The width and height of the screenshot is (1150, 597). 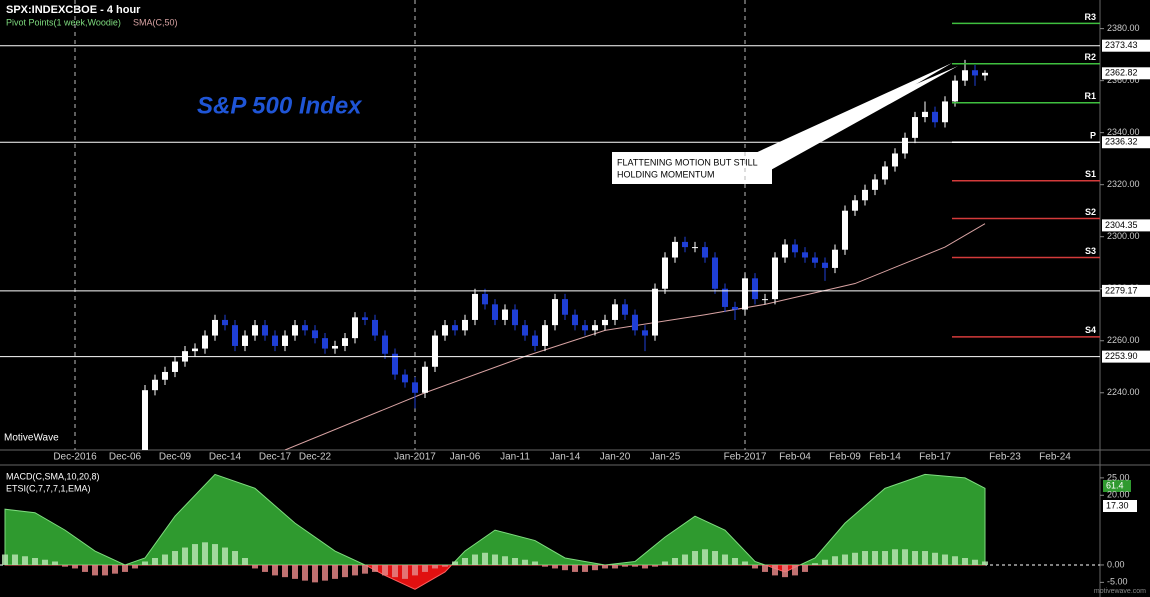 I want to click on x-tick-label: Dec-14, so click(x=225, y=457).